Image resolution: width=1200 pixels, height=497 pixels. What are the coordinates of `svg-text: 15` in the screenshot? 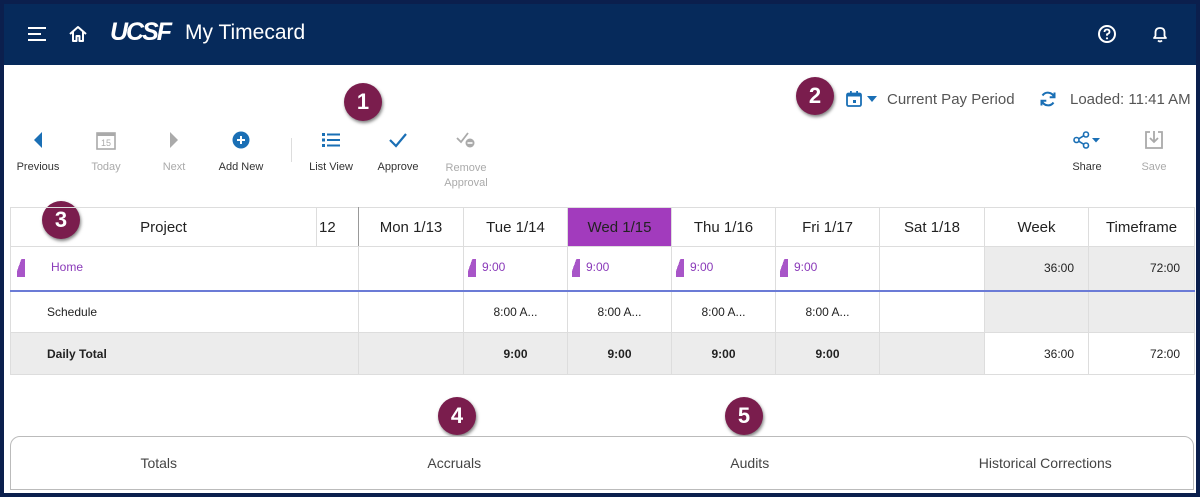 It's located at (106, 143).